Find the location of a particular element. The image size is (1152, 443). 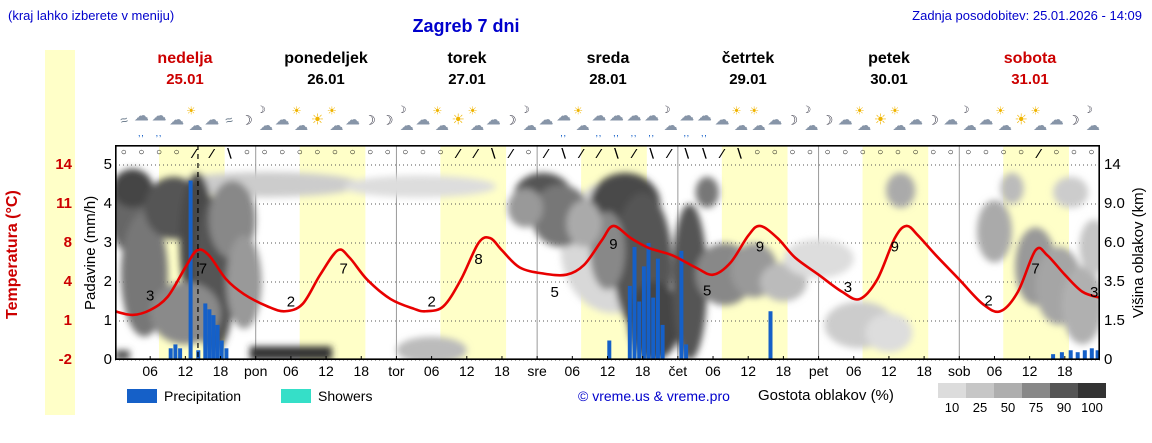

weather-icon-slot: ☽ ☁ is located at coordinates (406, 120).